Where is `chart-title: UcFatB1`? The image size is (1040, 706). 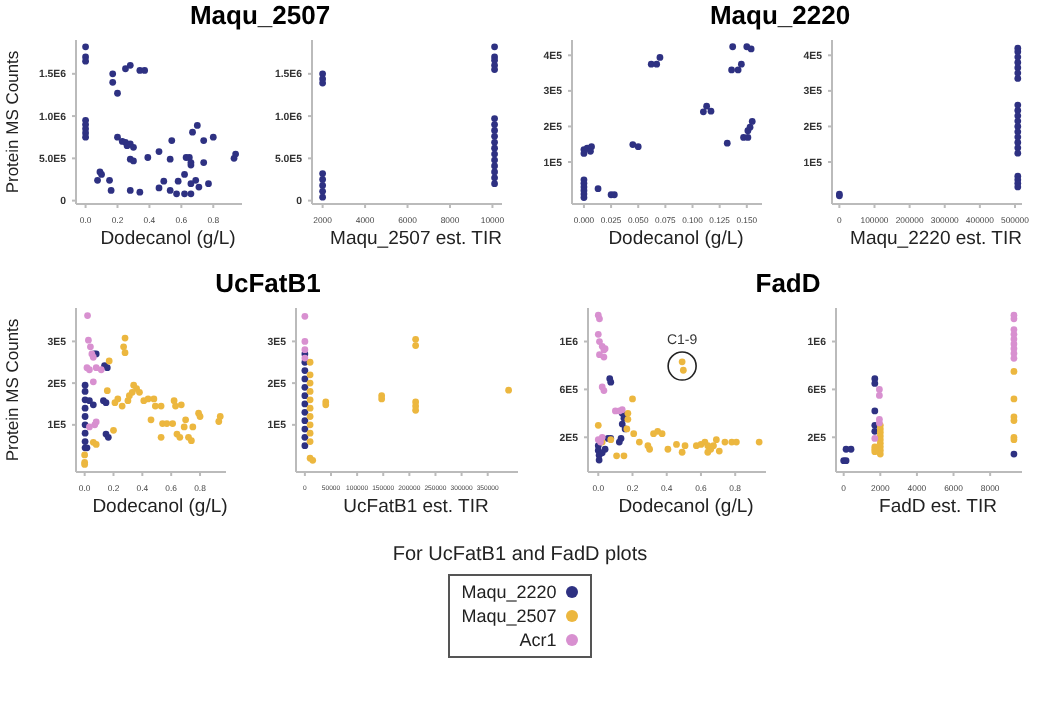 chart-title: UcFatB1 is located at coordinates (268, 283).